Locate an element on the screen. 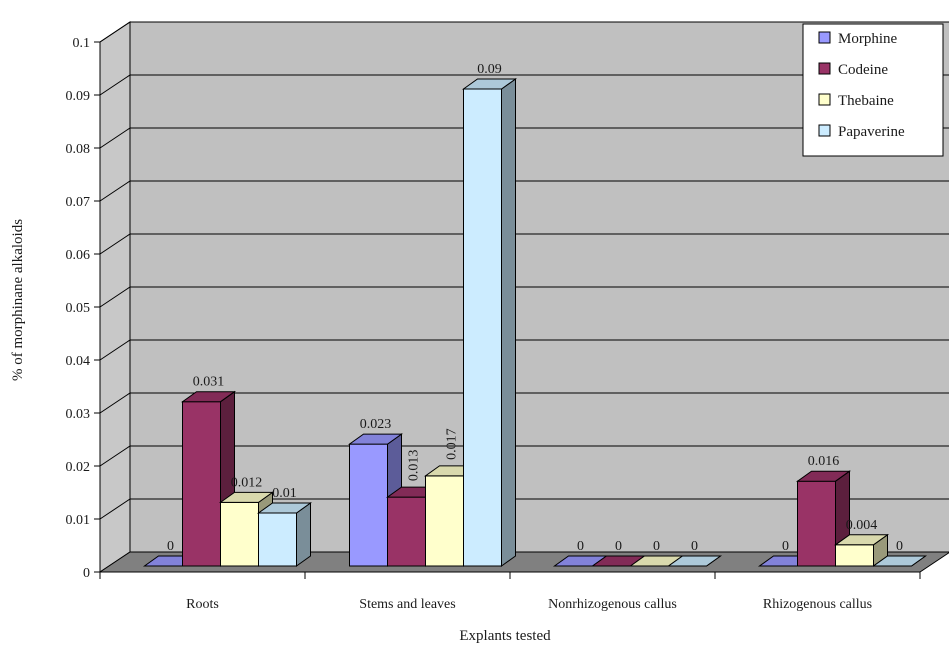  y-tick-label: 0 is located at coordinates (86, 573).